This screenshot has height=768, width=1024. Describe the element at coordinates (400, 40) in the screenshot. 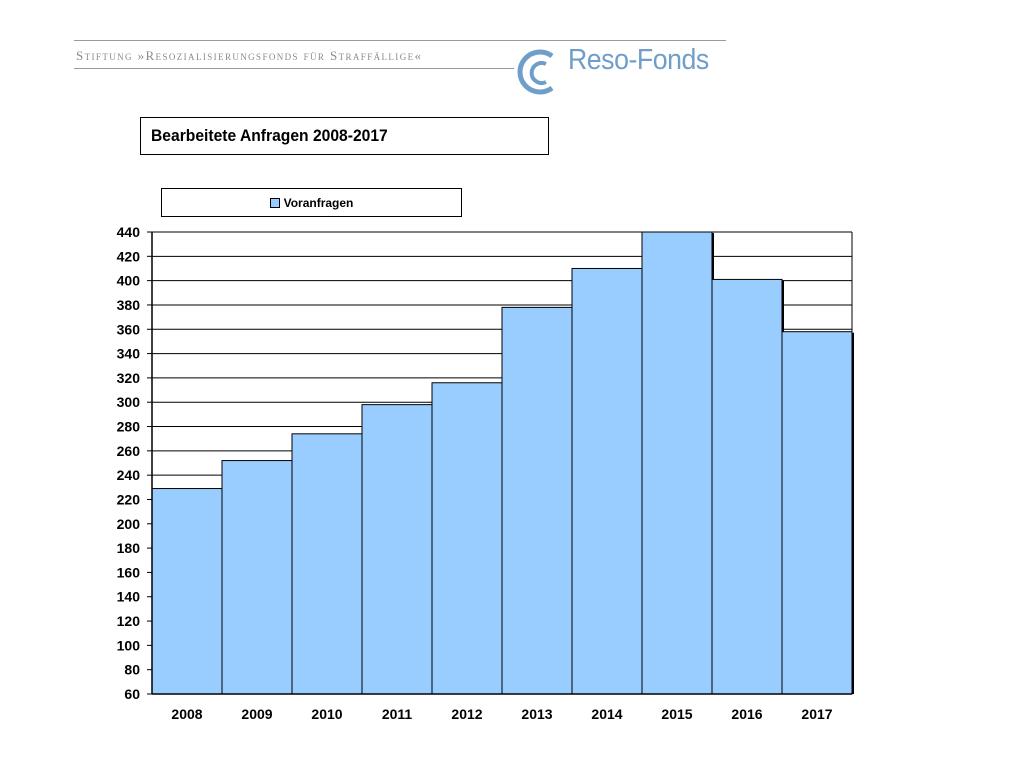

I see `header-rule-top` at that location.